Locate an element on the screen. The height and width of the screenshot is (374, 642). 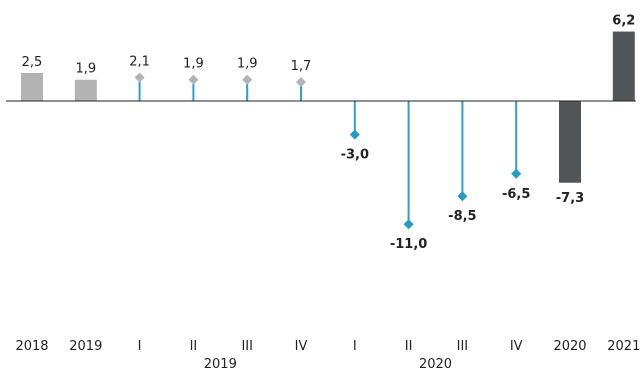
category-label-5: IV is located at coordinates (301, 346).